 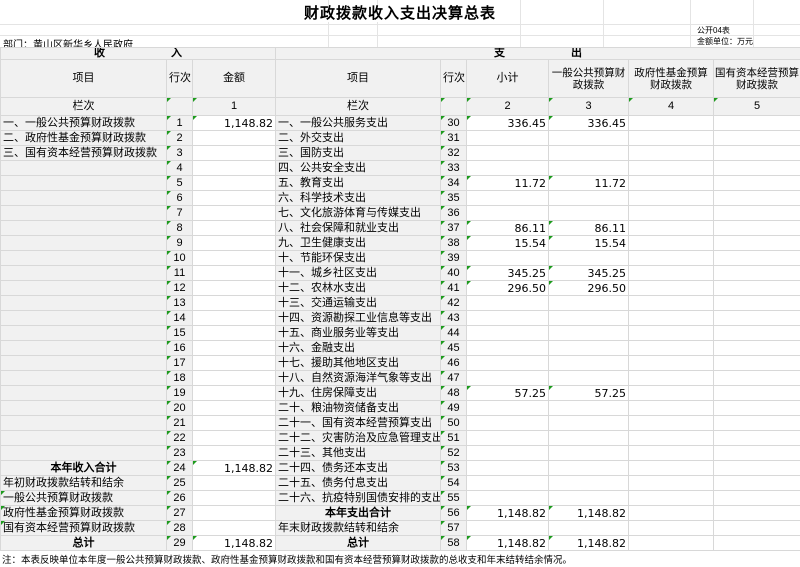 What do you see at coordinates (588, 123) in the screenshot?
I see `expense-cell-general-budget: 336.45` at bounding box center [588, 123].